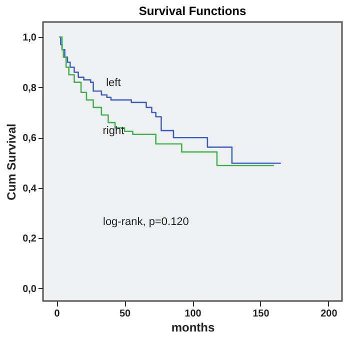 This screenshot has height=338, width=347. Describe the element at coordinates (146, 222) in the screenshot. I see `annotation: log-rank, p=0.120` at that location.